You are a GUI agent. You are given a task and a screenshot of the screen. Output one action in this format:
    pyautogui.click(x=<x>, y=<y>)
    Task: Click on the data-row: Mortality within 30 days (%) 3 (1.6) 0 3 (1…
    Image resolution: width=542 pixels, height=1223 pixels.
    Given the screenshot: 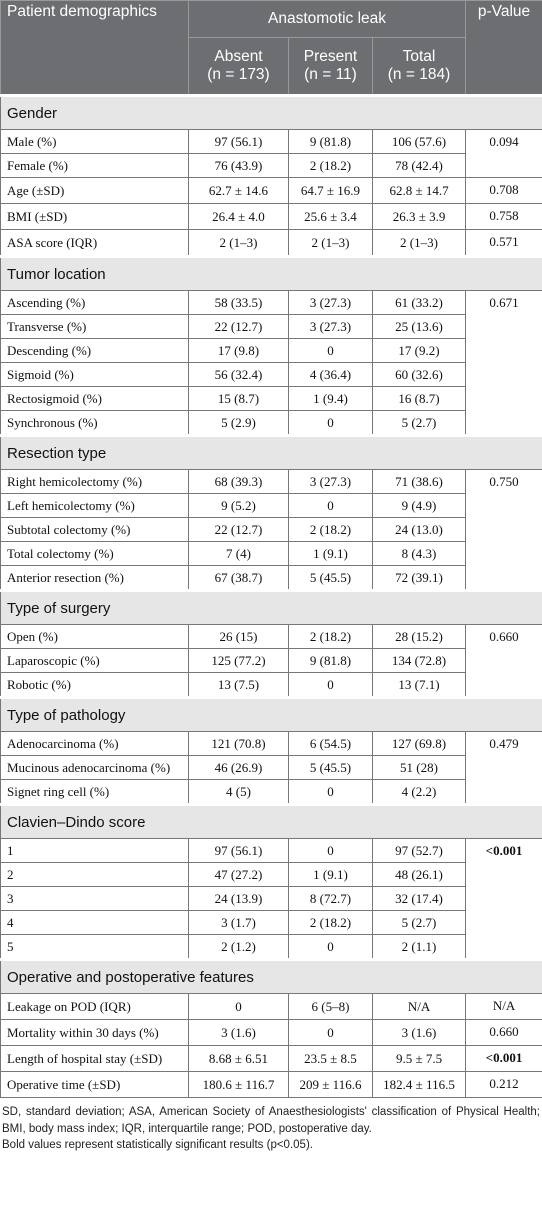 What is the action you would take?
    pyautogui.click(x=271, y=1032)
    